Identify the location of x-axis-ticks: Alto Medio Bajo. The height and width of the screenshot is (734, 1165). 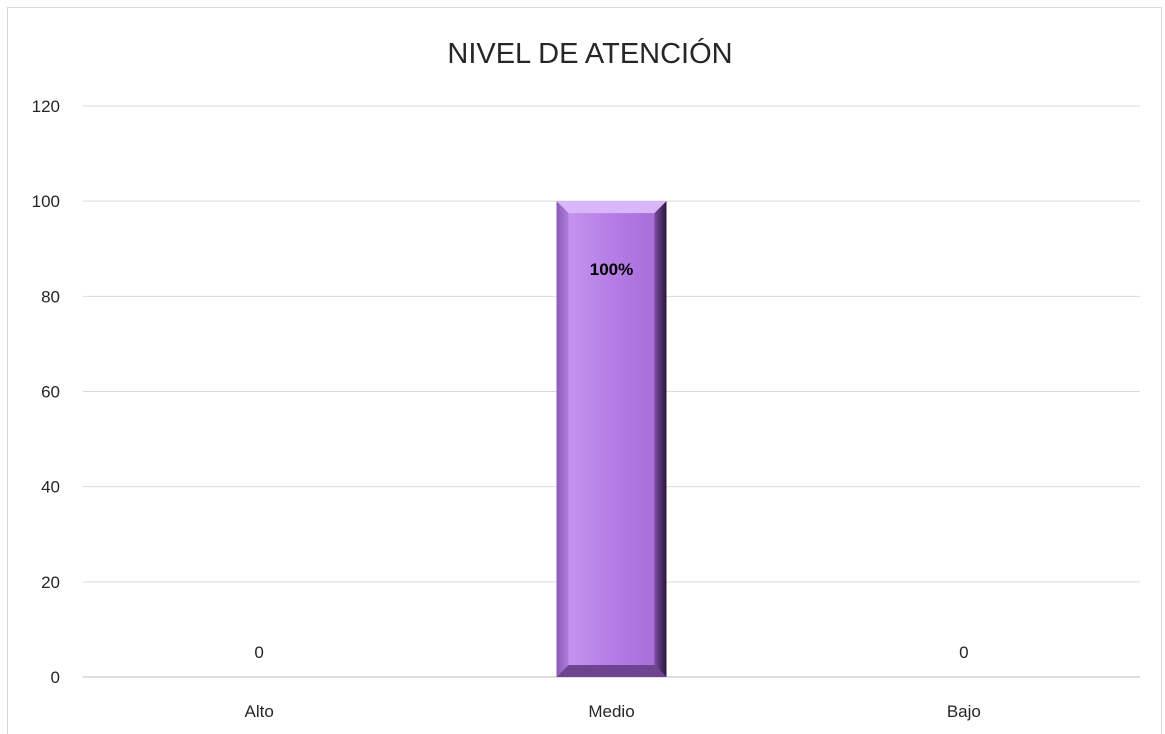
(613, 711).